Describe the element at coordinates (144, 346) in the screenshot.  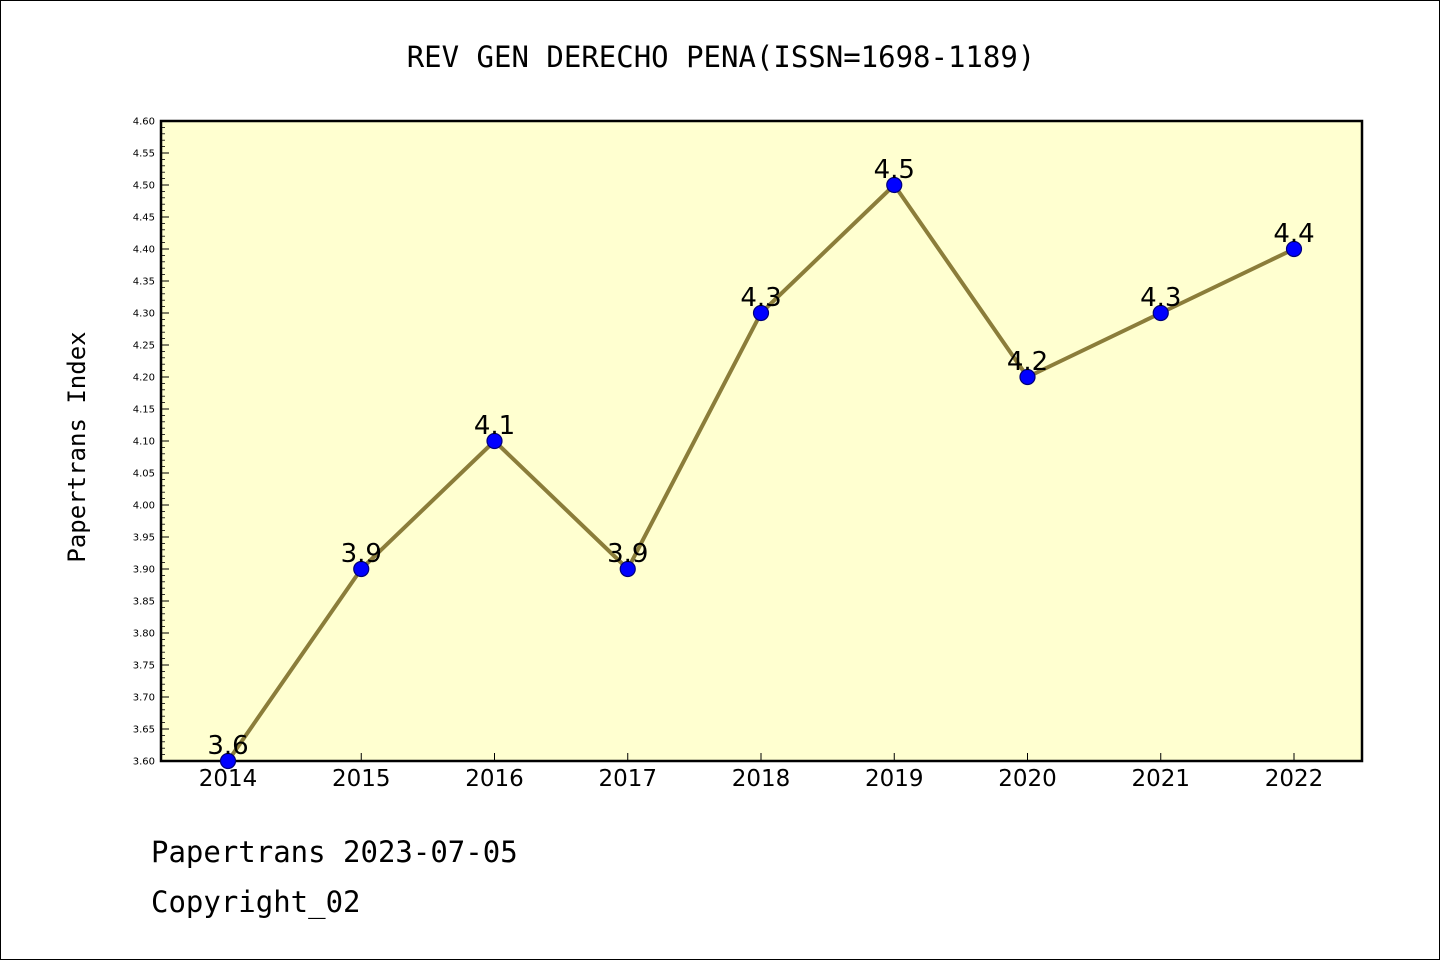
I see `y-tick-label: 4.25` at that location.